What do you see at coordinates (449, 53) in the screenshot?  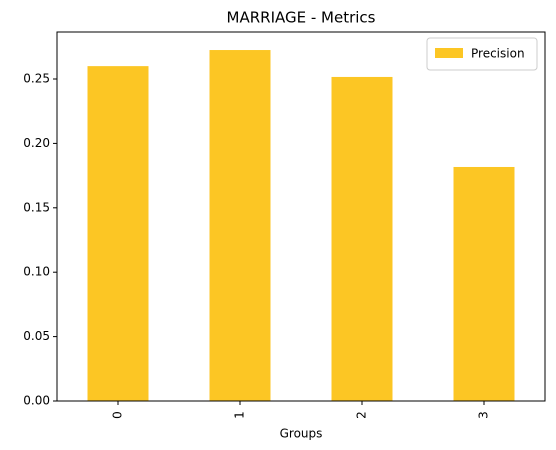 I see `legend-swatch` at bounding box center [449, 53].